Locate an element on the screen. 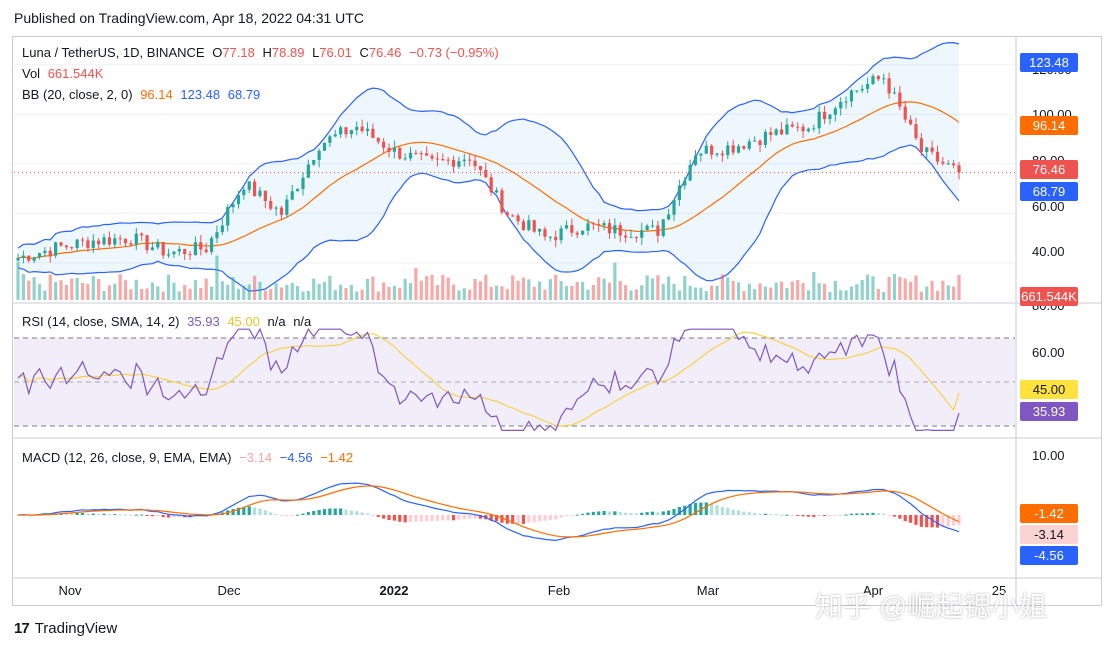 The height and width of the screenshot is (652, 1113). x-label-dec: Dec is located at coordinates (229, 590).